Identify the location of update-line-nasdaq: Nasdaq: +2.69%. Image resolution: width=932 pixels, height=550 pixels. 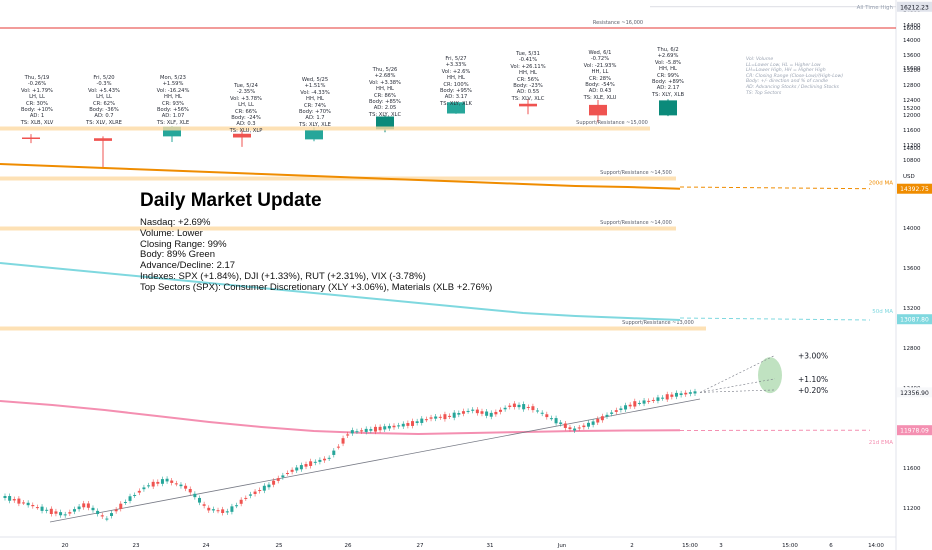
(175, 222).